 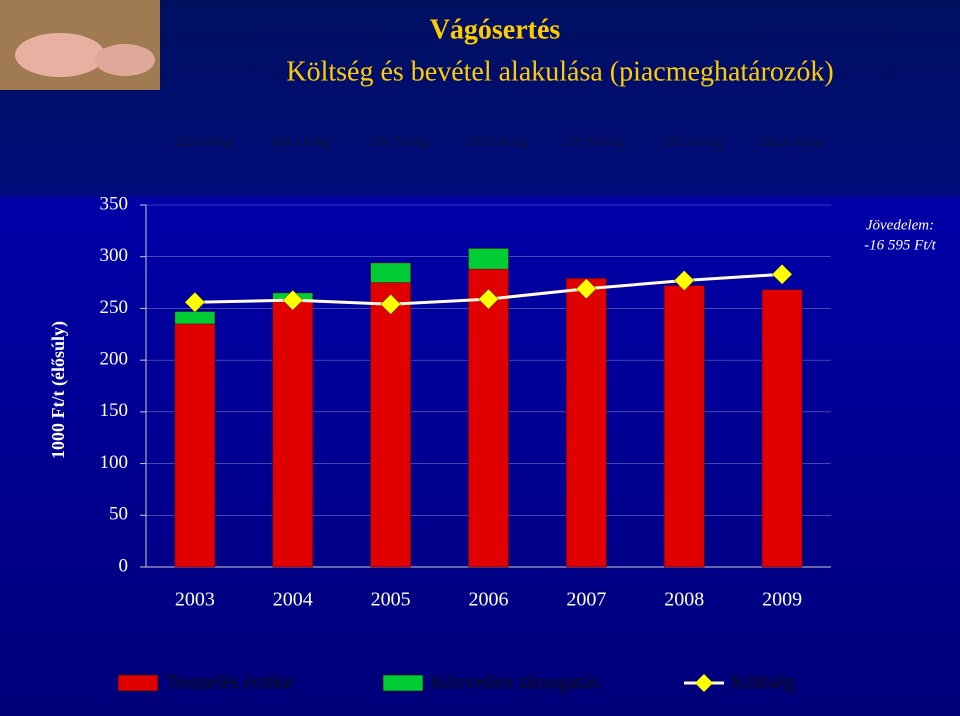 I want to click on annotation: Jövedelem:, so click(x=900, y=225).